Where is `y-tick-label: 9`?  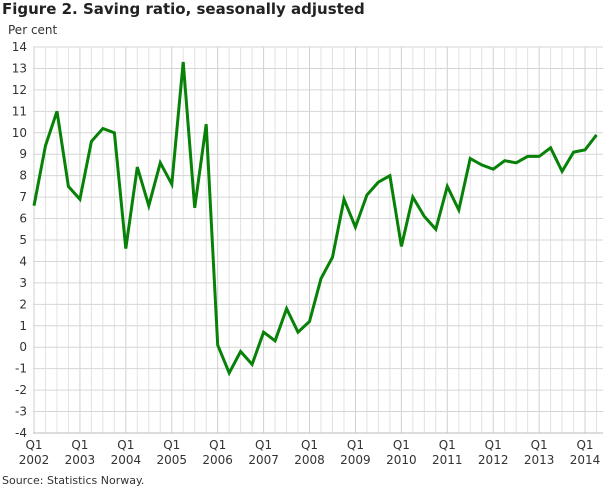
y-tick-label: 9 is located at coordinates (23, 154).